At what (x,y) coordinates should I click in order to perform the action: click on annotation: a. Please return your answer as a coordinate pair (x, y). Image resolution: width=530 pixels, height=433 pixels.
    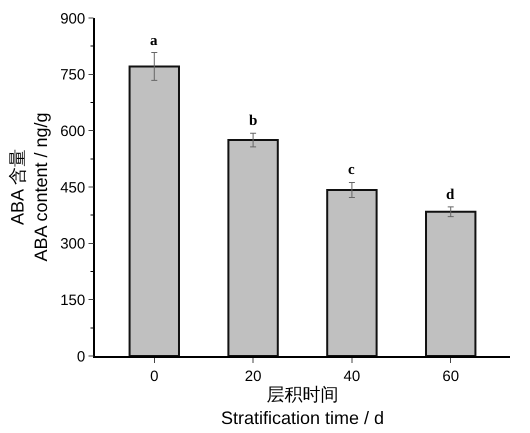
    Looking at the image, I should click on (154, 41).